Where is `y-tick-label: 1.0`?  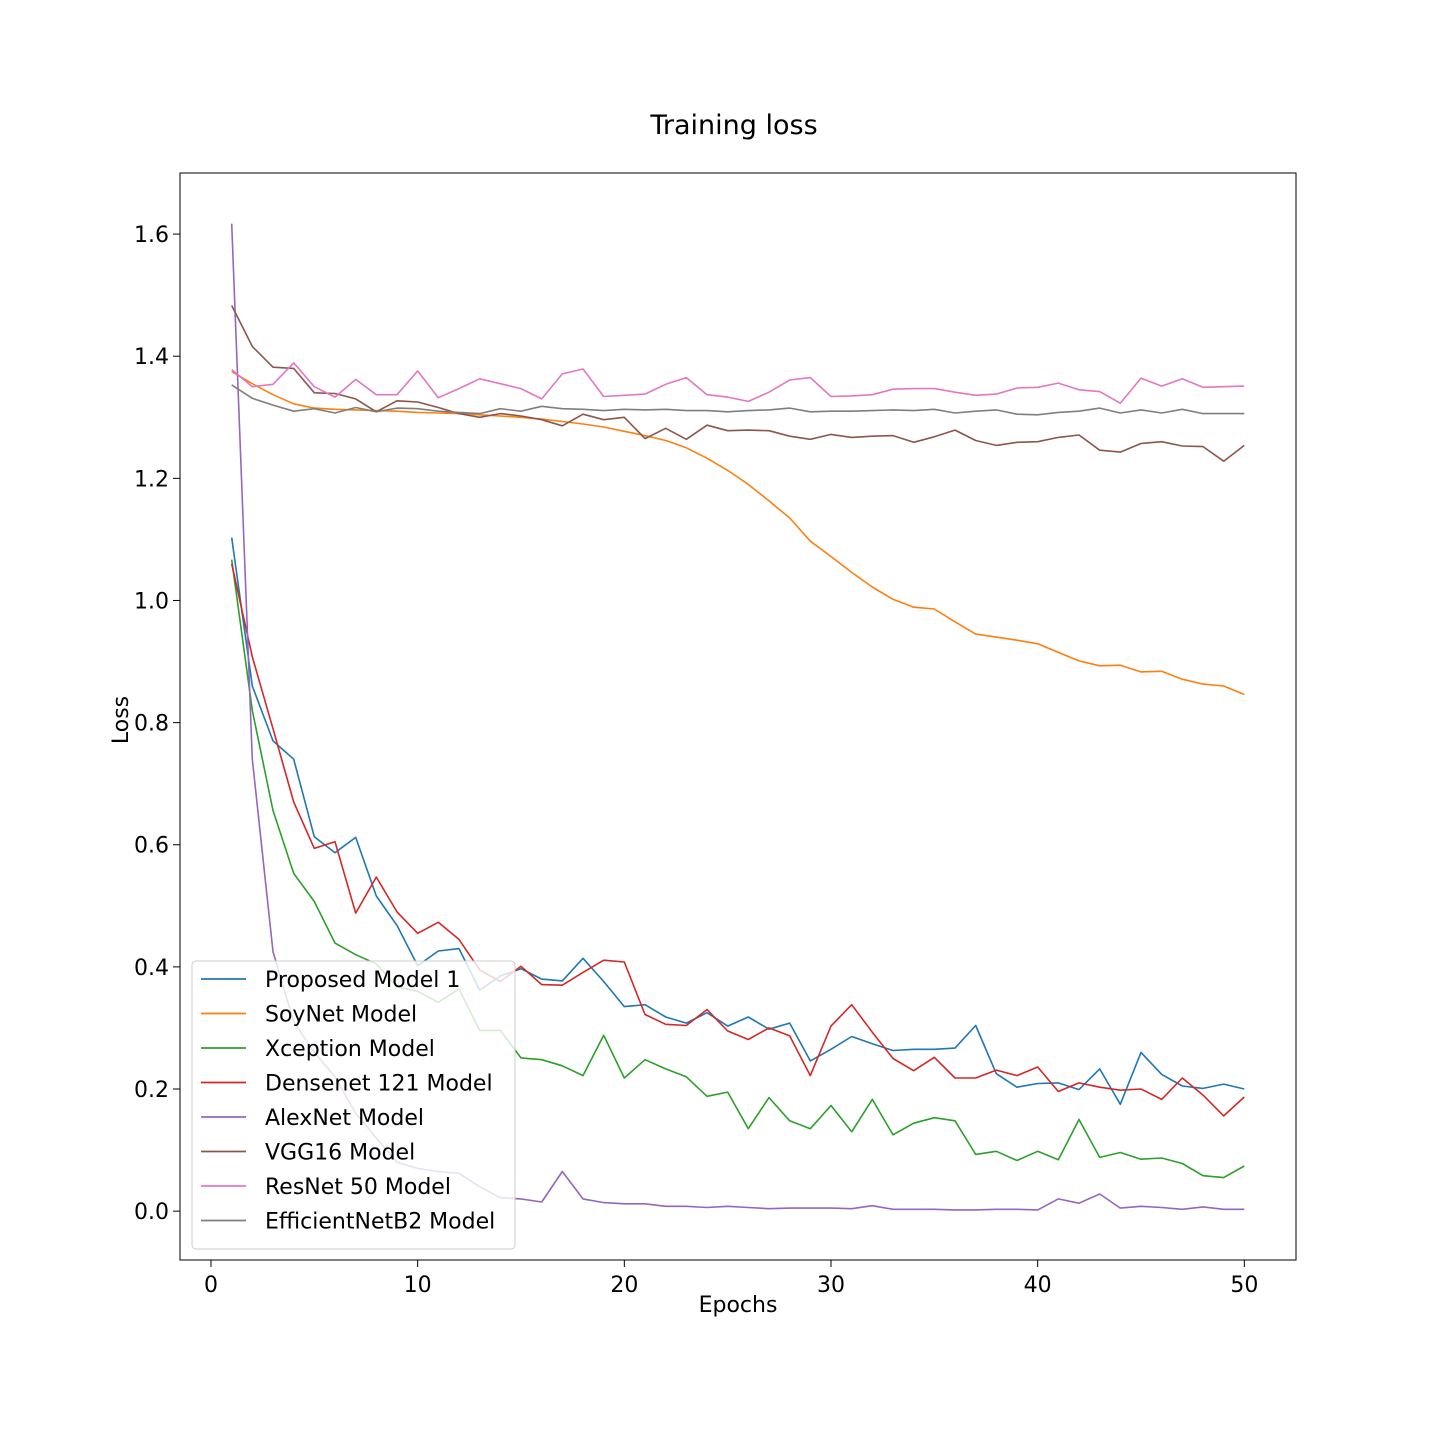 y-tick-label: 1.0 is located at coordinates (151, 601).